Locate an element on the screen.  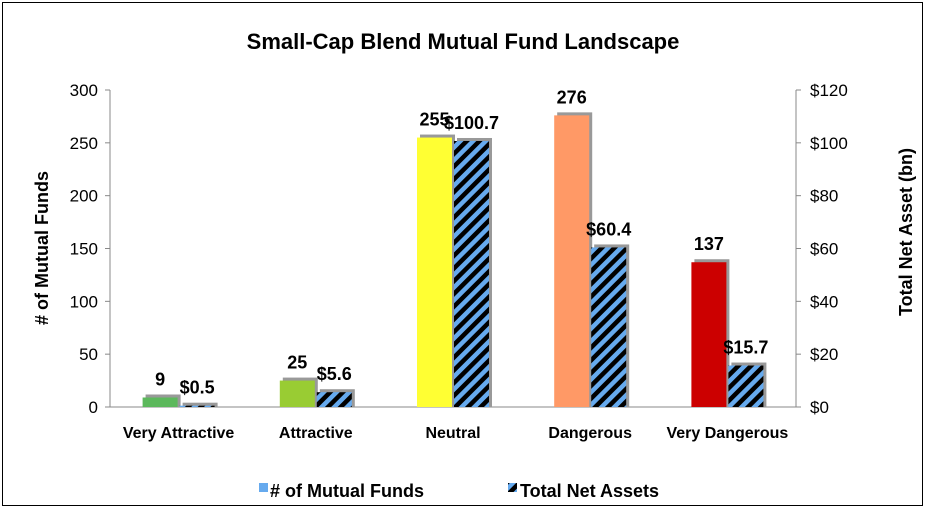
legend-label-funds: # of Mutual Funds is located at coordinates (347, 491).